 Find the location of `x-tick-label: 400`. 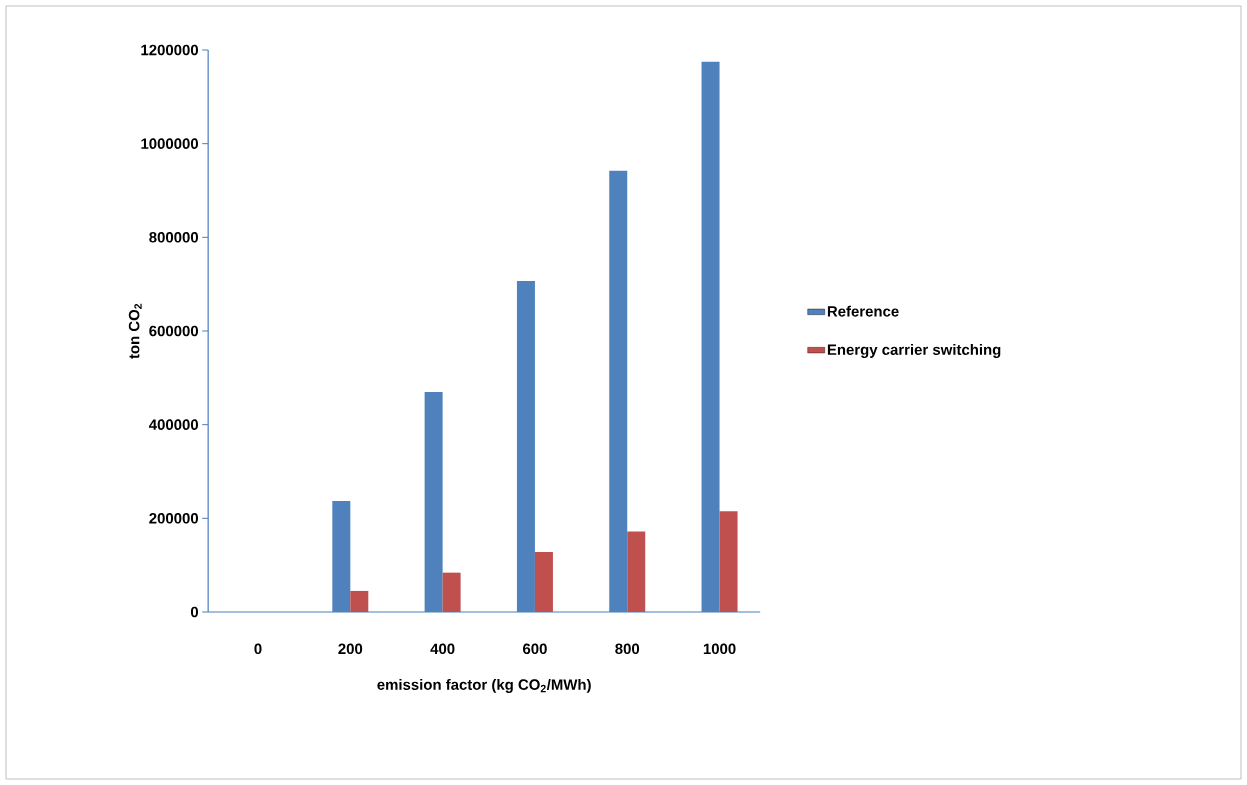

x-tick-label: 400 is located at coordinates (442, 649).